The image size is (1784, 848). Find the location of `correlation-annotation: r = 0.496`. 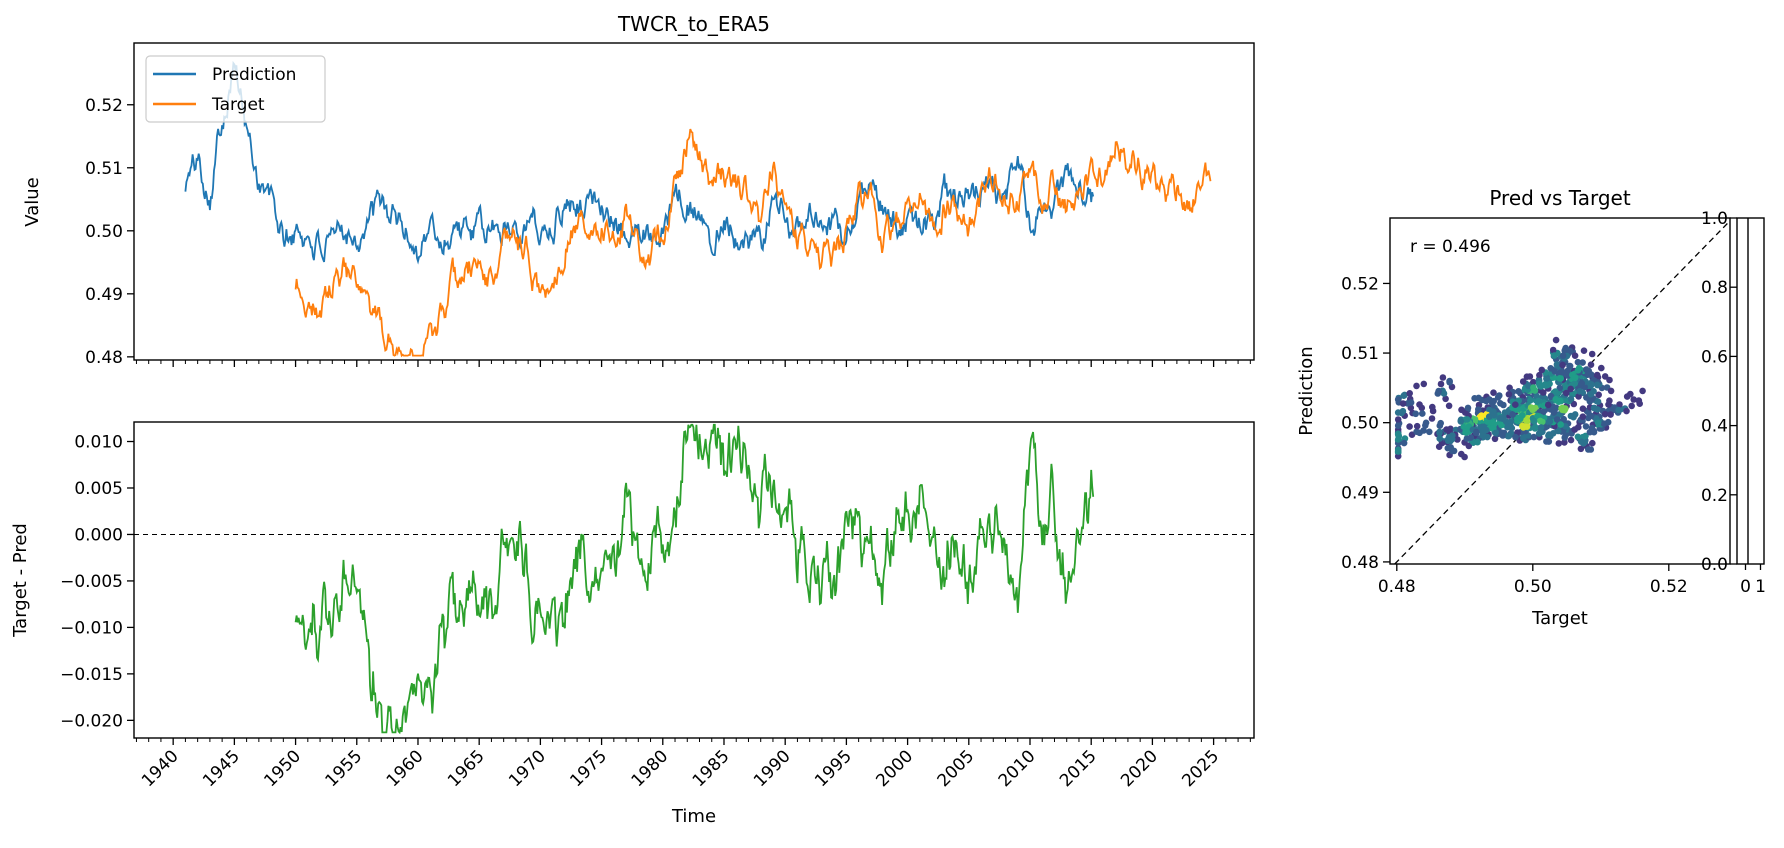

correlation-annotation: r = 0.496 is located at coordinates (1450, 247).